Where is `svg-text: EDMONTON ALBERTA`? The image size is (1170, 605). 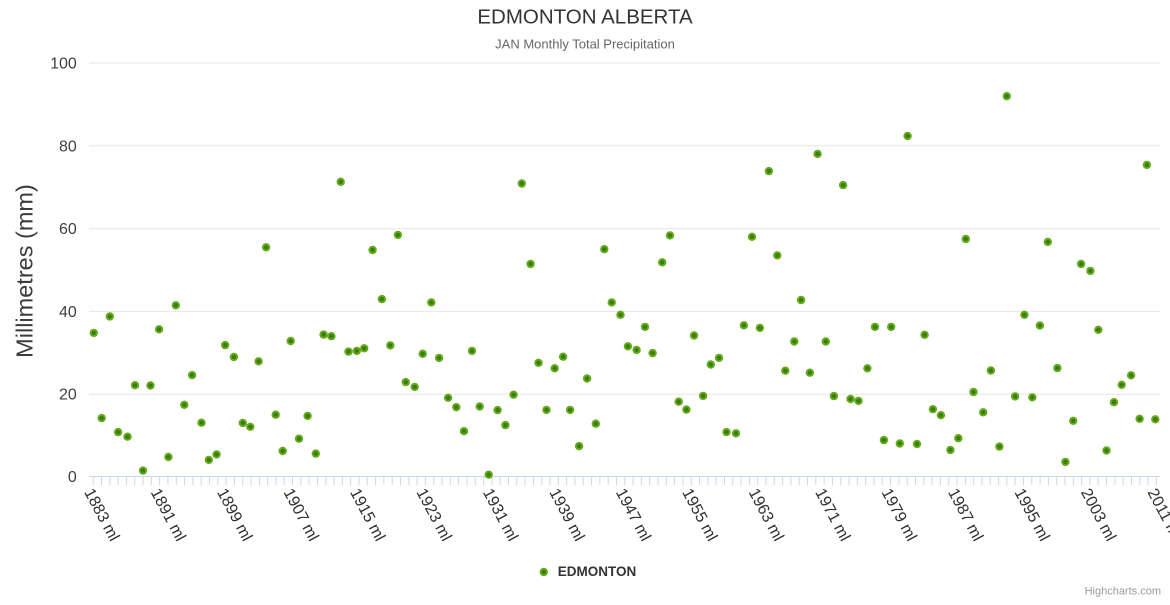 svg-text: EDMONTON ALBERTA is located at coordinates (585, 17).